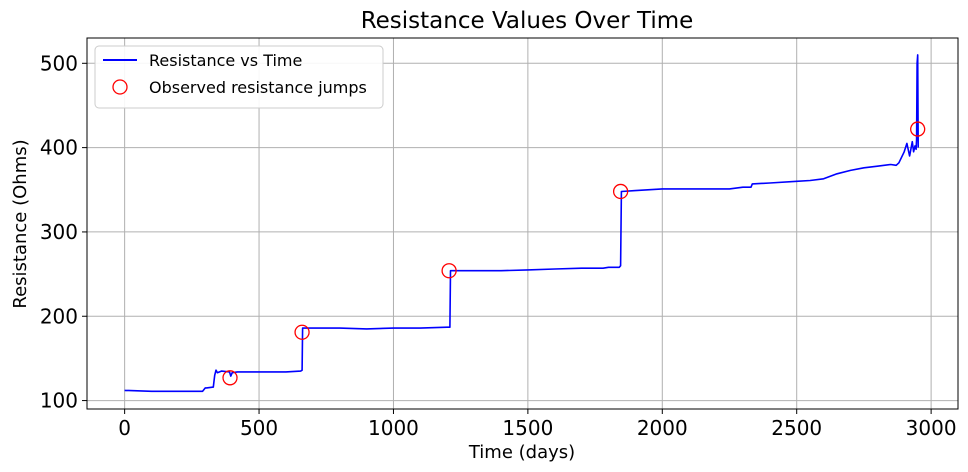 The height and width of the screenshot is (472, 968). I want to click on chart-title: Resistance Values Over Time, so click(527, 21).